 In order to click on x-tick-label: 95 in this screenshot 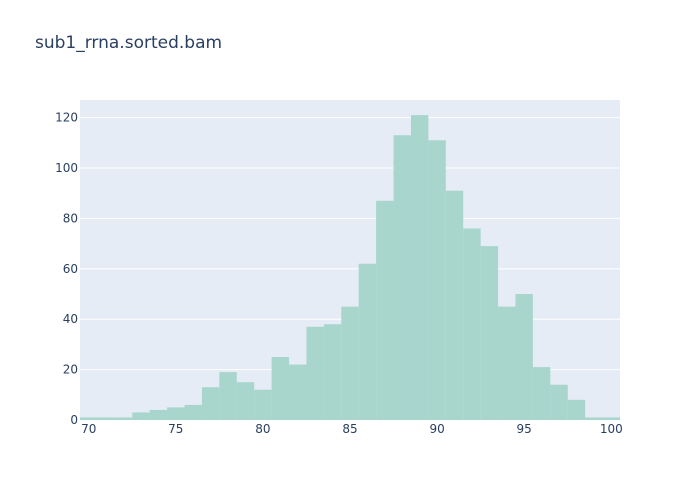, I will do `click(524, 429)`.